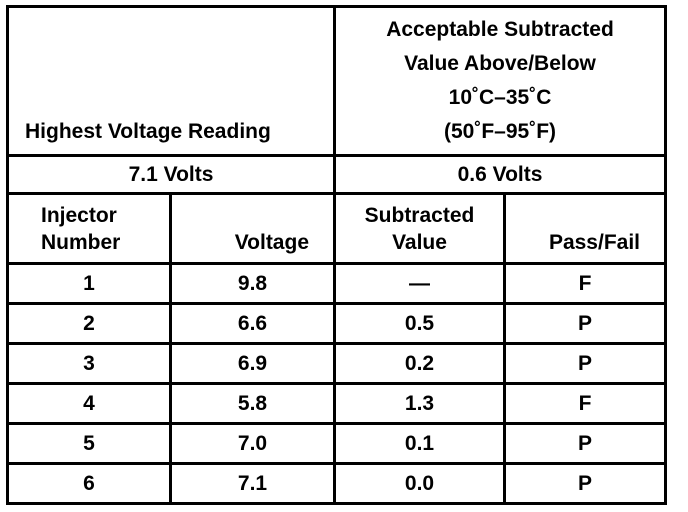 The image size is (688, 512). I want to click on acceptable-header-line: 10˚C–35˚C, so click(500, 97).